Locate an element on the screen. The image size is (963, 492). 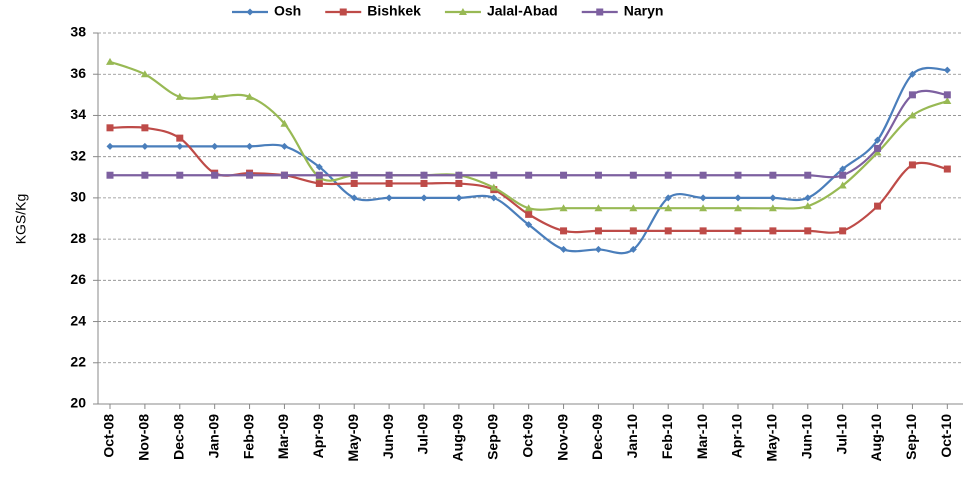
y-axis-label: KGS/Kg is located at coordinates (21, 219).